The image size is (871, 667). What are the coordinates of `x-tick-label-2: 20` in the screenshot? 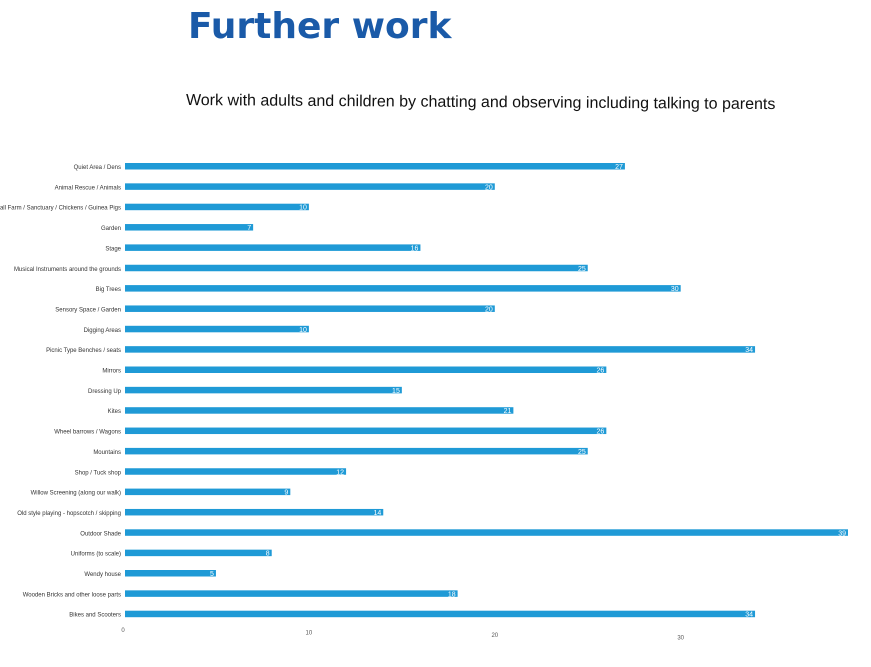 It's located at (494, 636).